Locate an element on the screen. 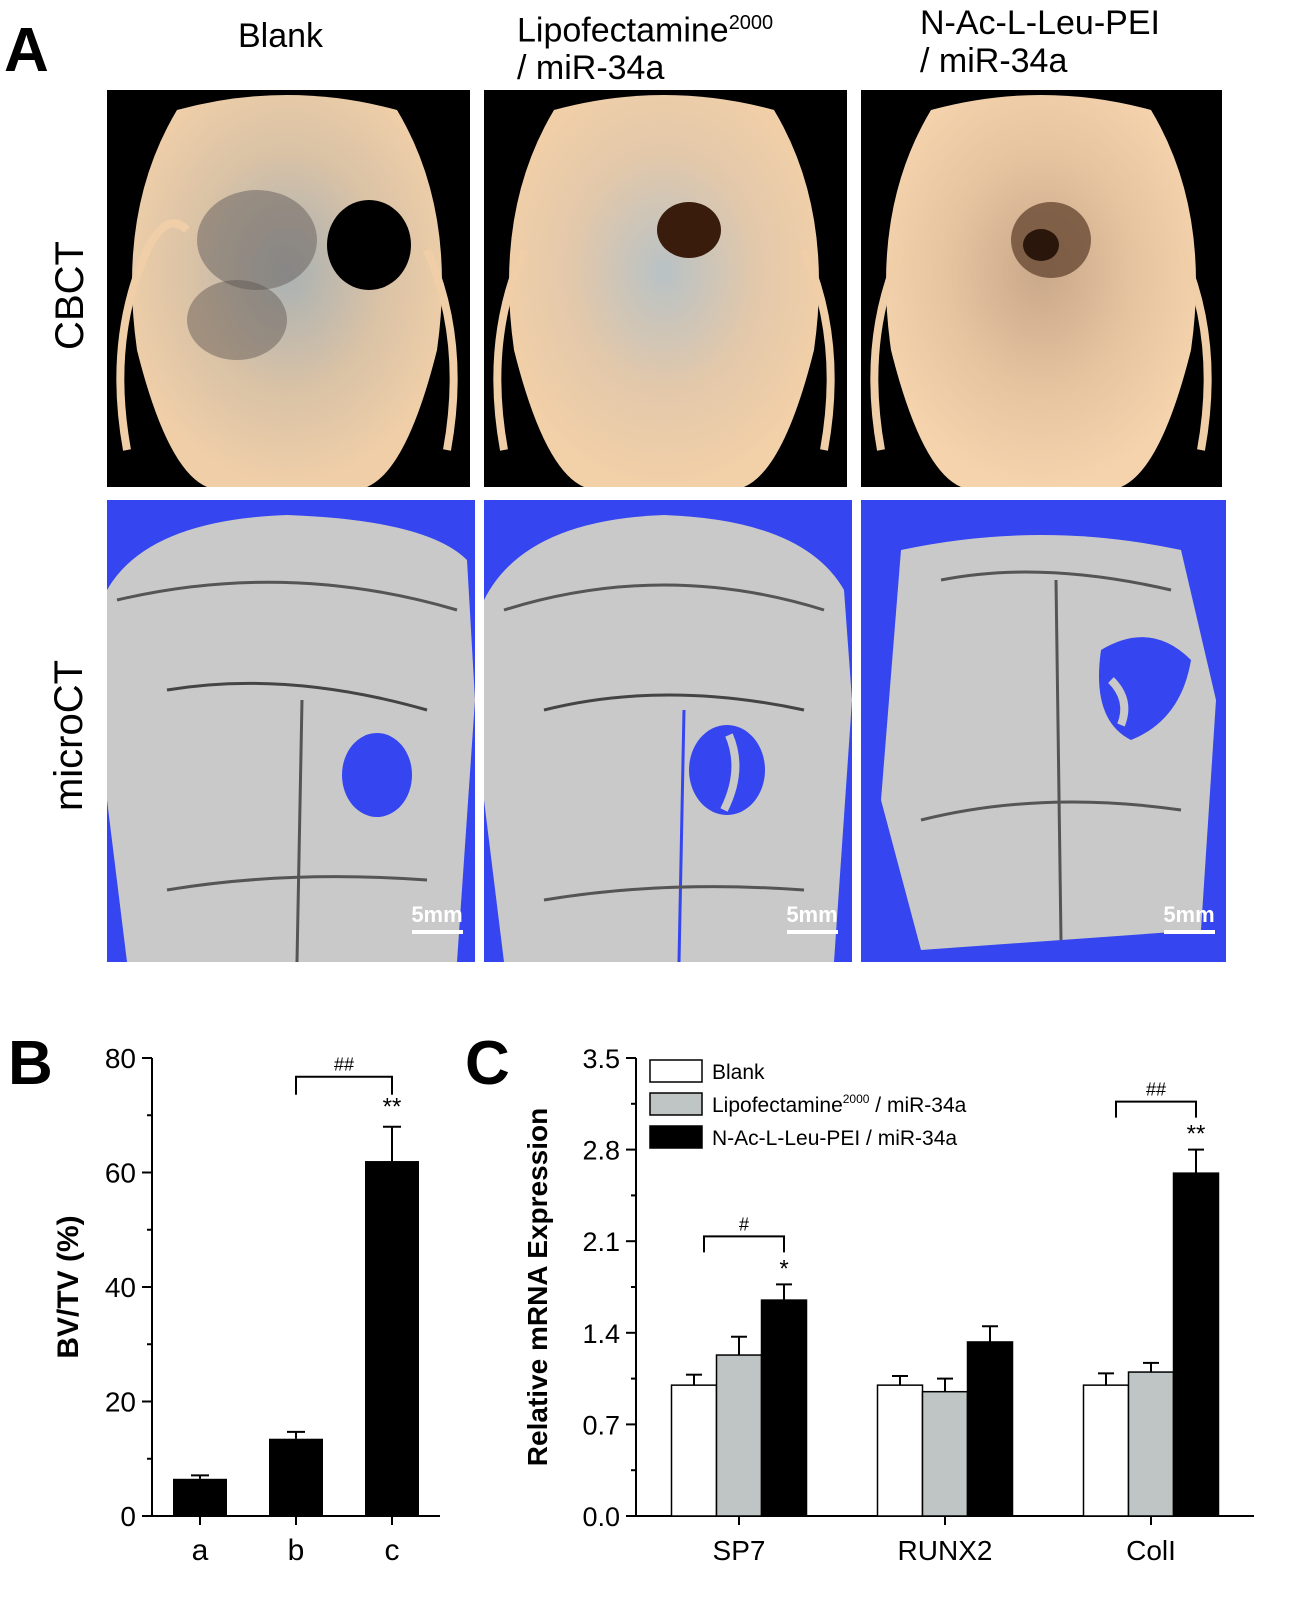 This screenshot has height=1620, width=1299. cbct-image-pei is located at coordinates (1041, 288).